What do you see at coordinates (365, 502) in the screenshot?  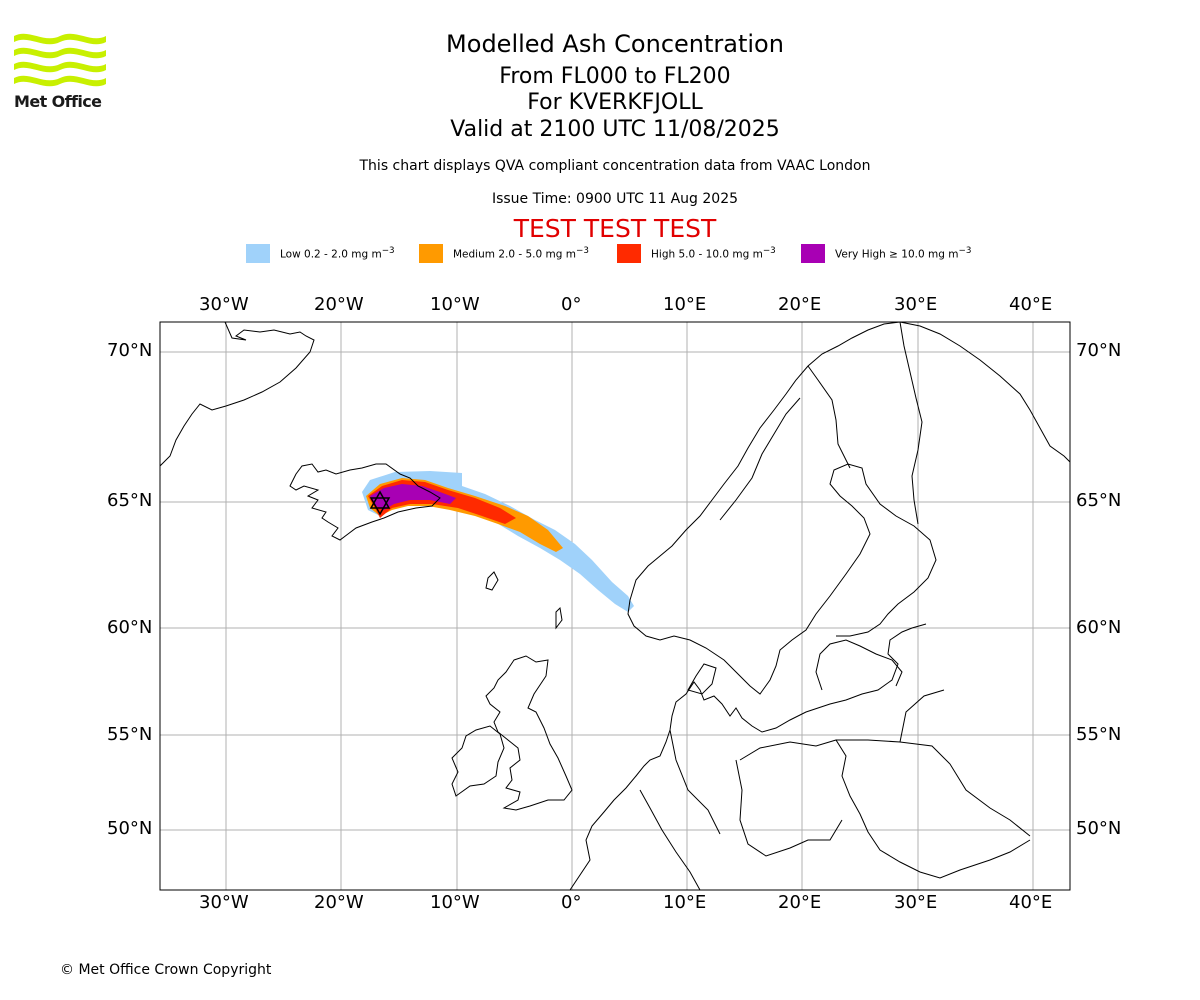 I see `coast-iceland` at bounding box center [365, 502].